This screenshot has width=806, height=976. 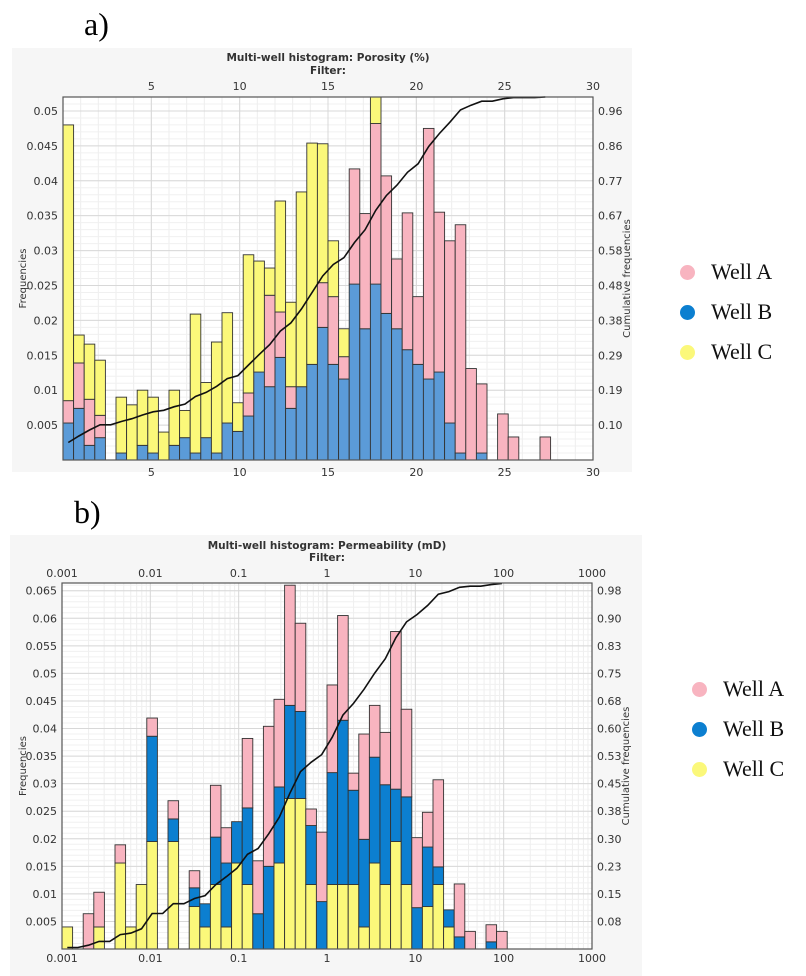 What do you see at coordinates (505, 86) in the screenshot?
I see `x-tick-label-top: 25` at bounding box center [505, 86].